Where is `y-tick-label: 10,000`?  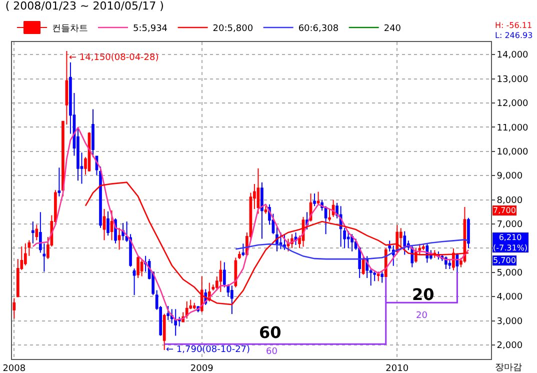
y-tick-label: 10,000 is located at coordinates (512, 153).